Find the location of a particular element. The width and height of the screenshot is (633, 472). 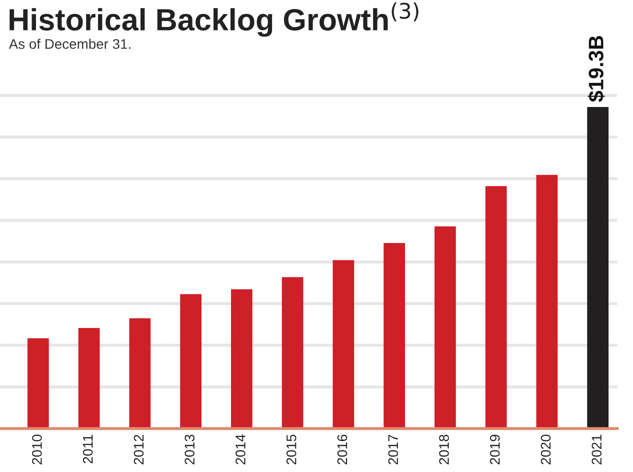

x-tick-label: 2010 is located at coordinates (37, 449).